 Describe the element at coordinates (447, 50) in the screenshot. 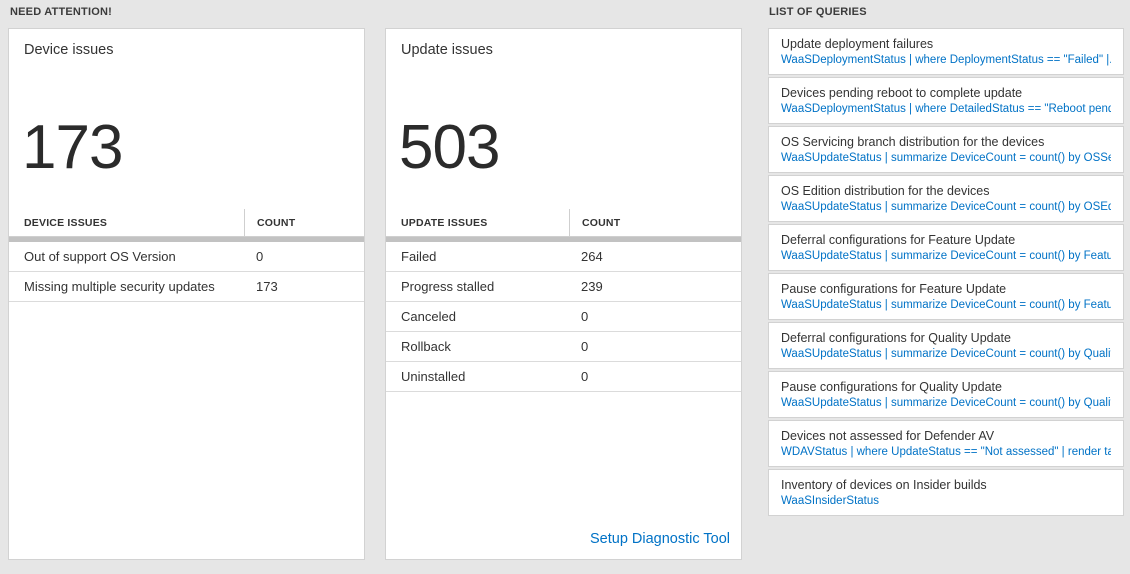

I see `update-issues-title: Update issues` at that location.